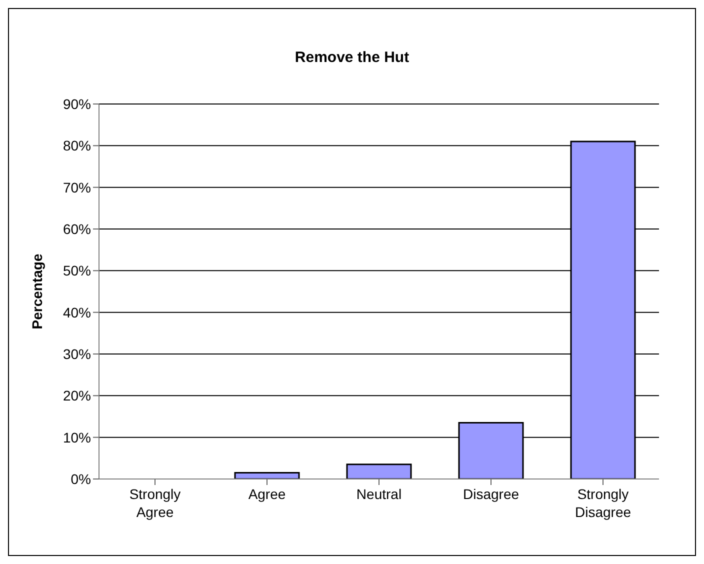 Image resolution: width=704 pixels, height=564 pixels. I want to click on x-tick-label: Strongly Disagree, so click(603, 503).